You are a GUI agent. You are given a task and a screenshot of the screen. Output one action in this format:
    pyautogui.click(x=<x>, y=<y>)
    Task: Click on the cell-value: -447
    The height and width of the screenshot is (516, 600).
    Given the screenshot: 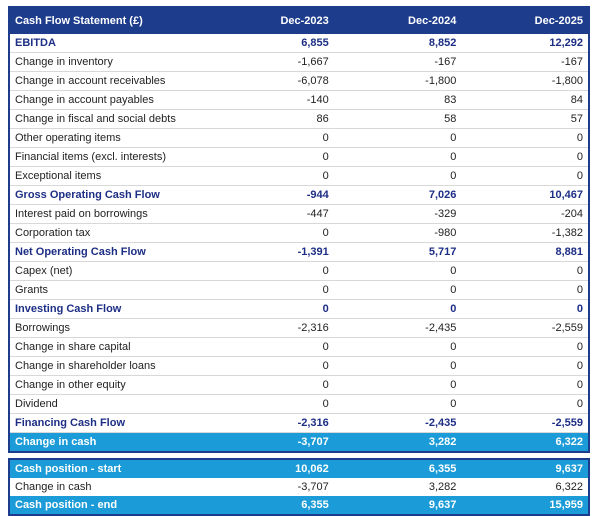 What is the action you would take?
    pyautogui.click(x=270, y=214)
    